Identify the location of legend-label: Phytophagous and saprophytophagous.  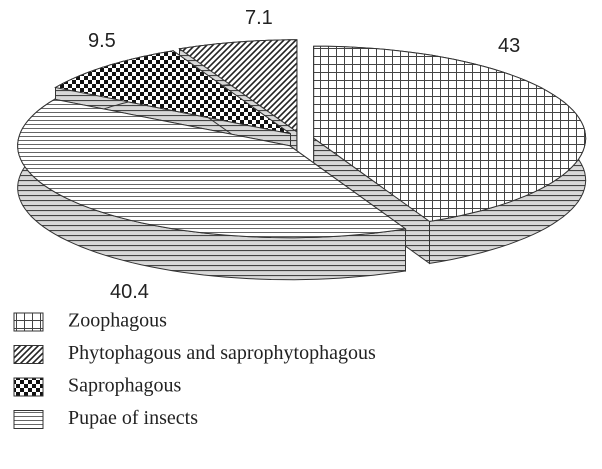
(222, 353).